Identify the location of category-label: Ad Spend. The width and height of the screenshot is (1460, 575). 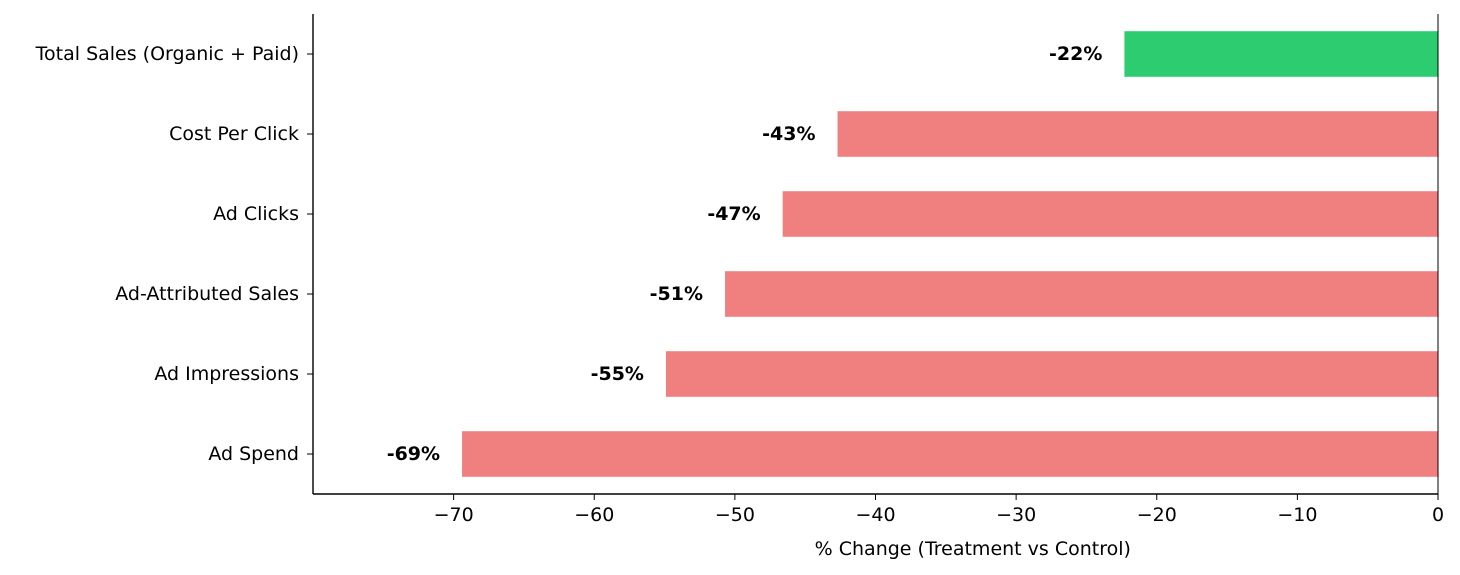
(253, 454).